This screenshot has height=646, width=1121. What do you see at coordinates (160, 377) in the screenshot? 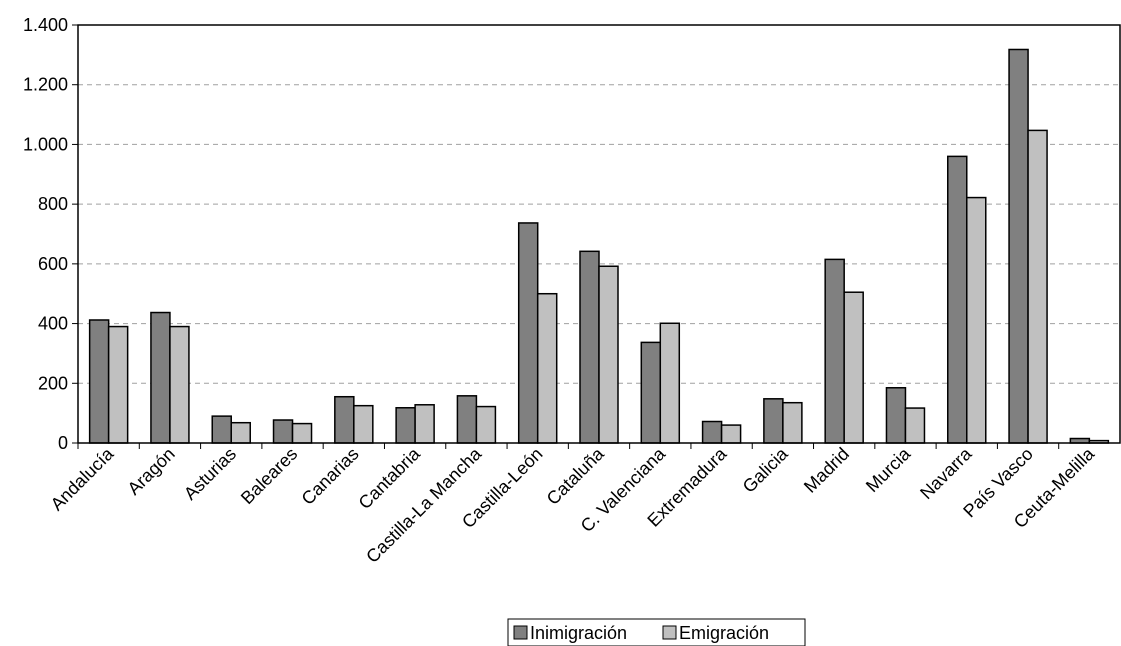
I see `bar-inimigracion-aragon` at bounding box center [160, 377].